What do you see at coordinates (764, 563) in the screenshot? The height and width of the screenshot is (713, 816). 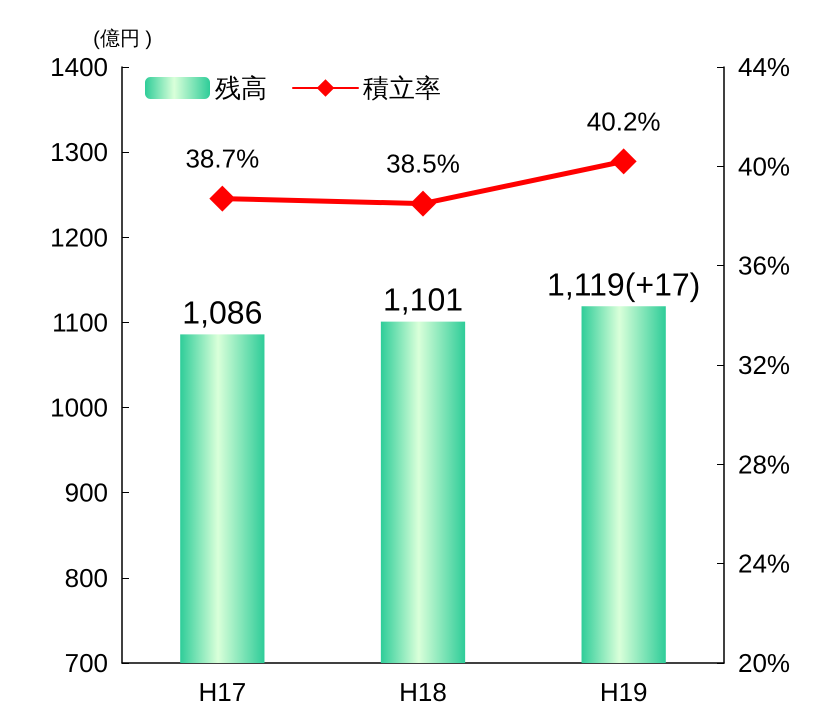 I see `y2-tick-label: 24%` at bounding box center [764, 563].